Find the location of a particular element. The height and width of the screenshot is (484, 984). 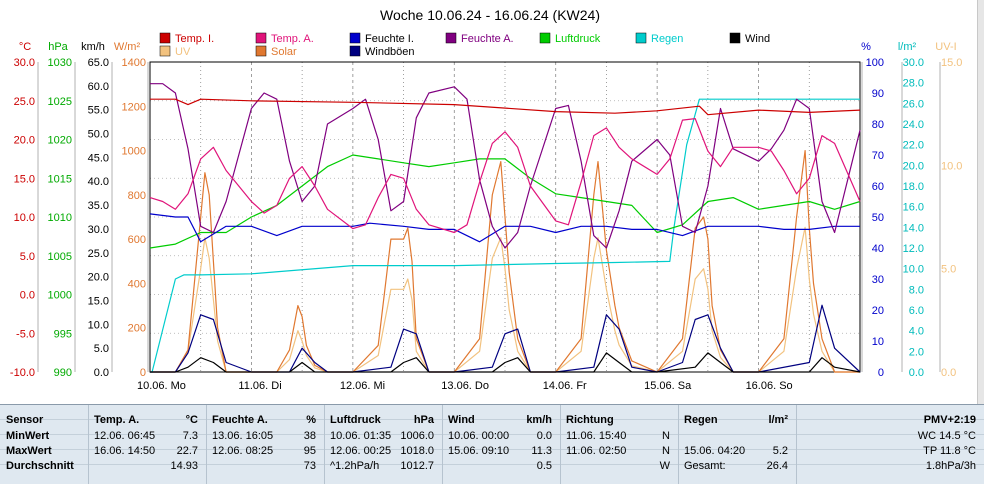

sensor-header: Sensor is located at coordinates (25, 420).